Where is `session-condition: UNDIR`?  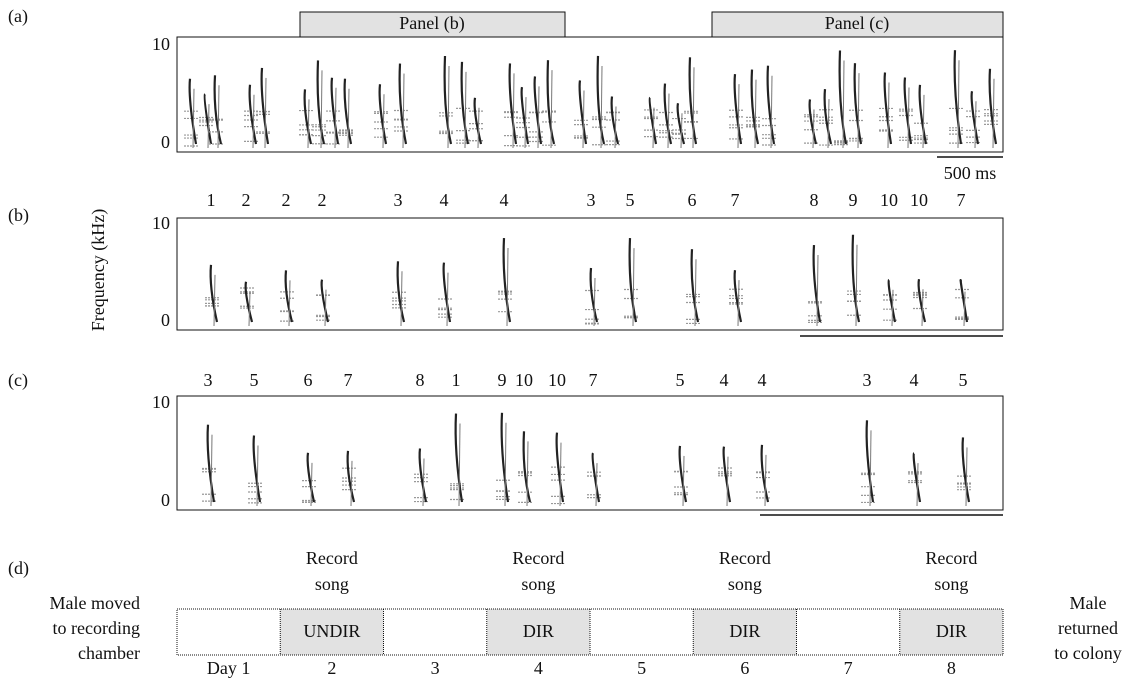 session-condition: UNDIR is located at coordinates (331, 631).